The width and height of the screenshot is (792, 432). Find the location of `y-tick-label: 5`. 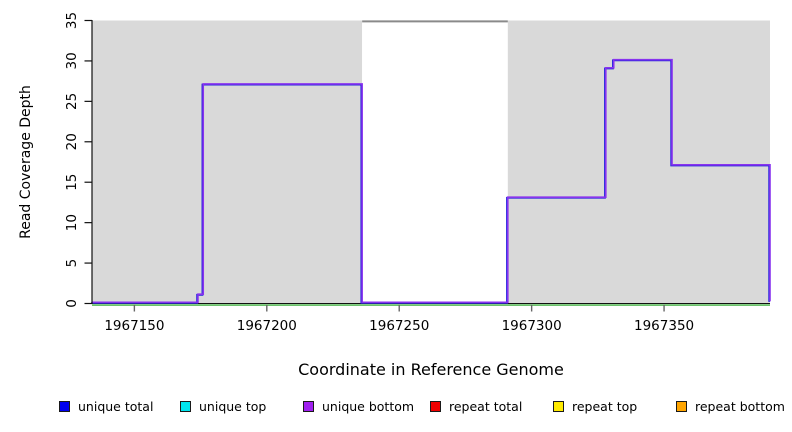

y-tick-label: 5 is located at coordinates (72, 263).